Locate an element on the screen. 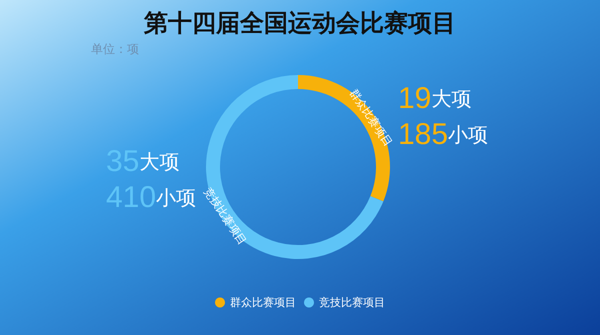 This screenshot has width=600, height=335. slice-label: 竞技比赛项目 is located at coordinates (225, 216).